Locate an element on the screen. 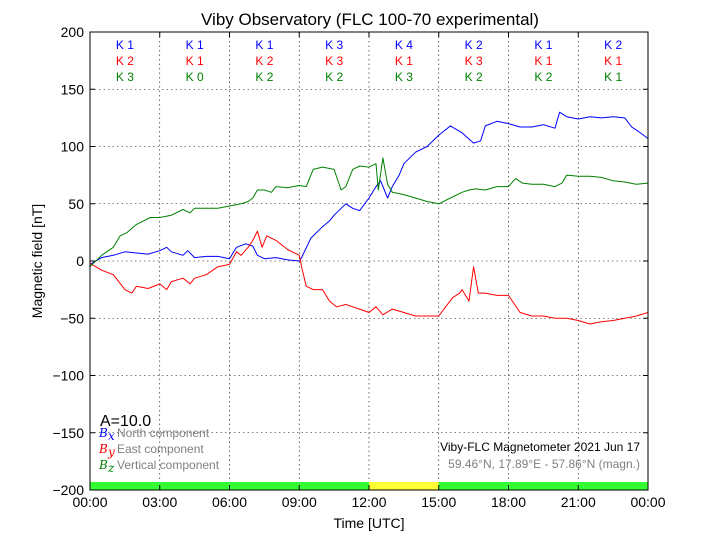 The image size is (720, 540). y-tick-label: −50 is located at coordinates (72, 318).